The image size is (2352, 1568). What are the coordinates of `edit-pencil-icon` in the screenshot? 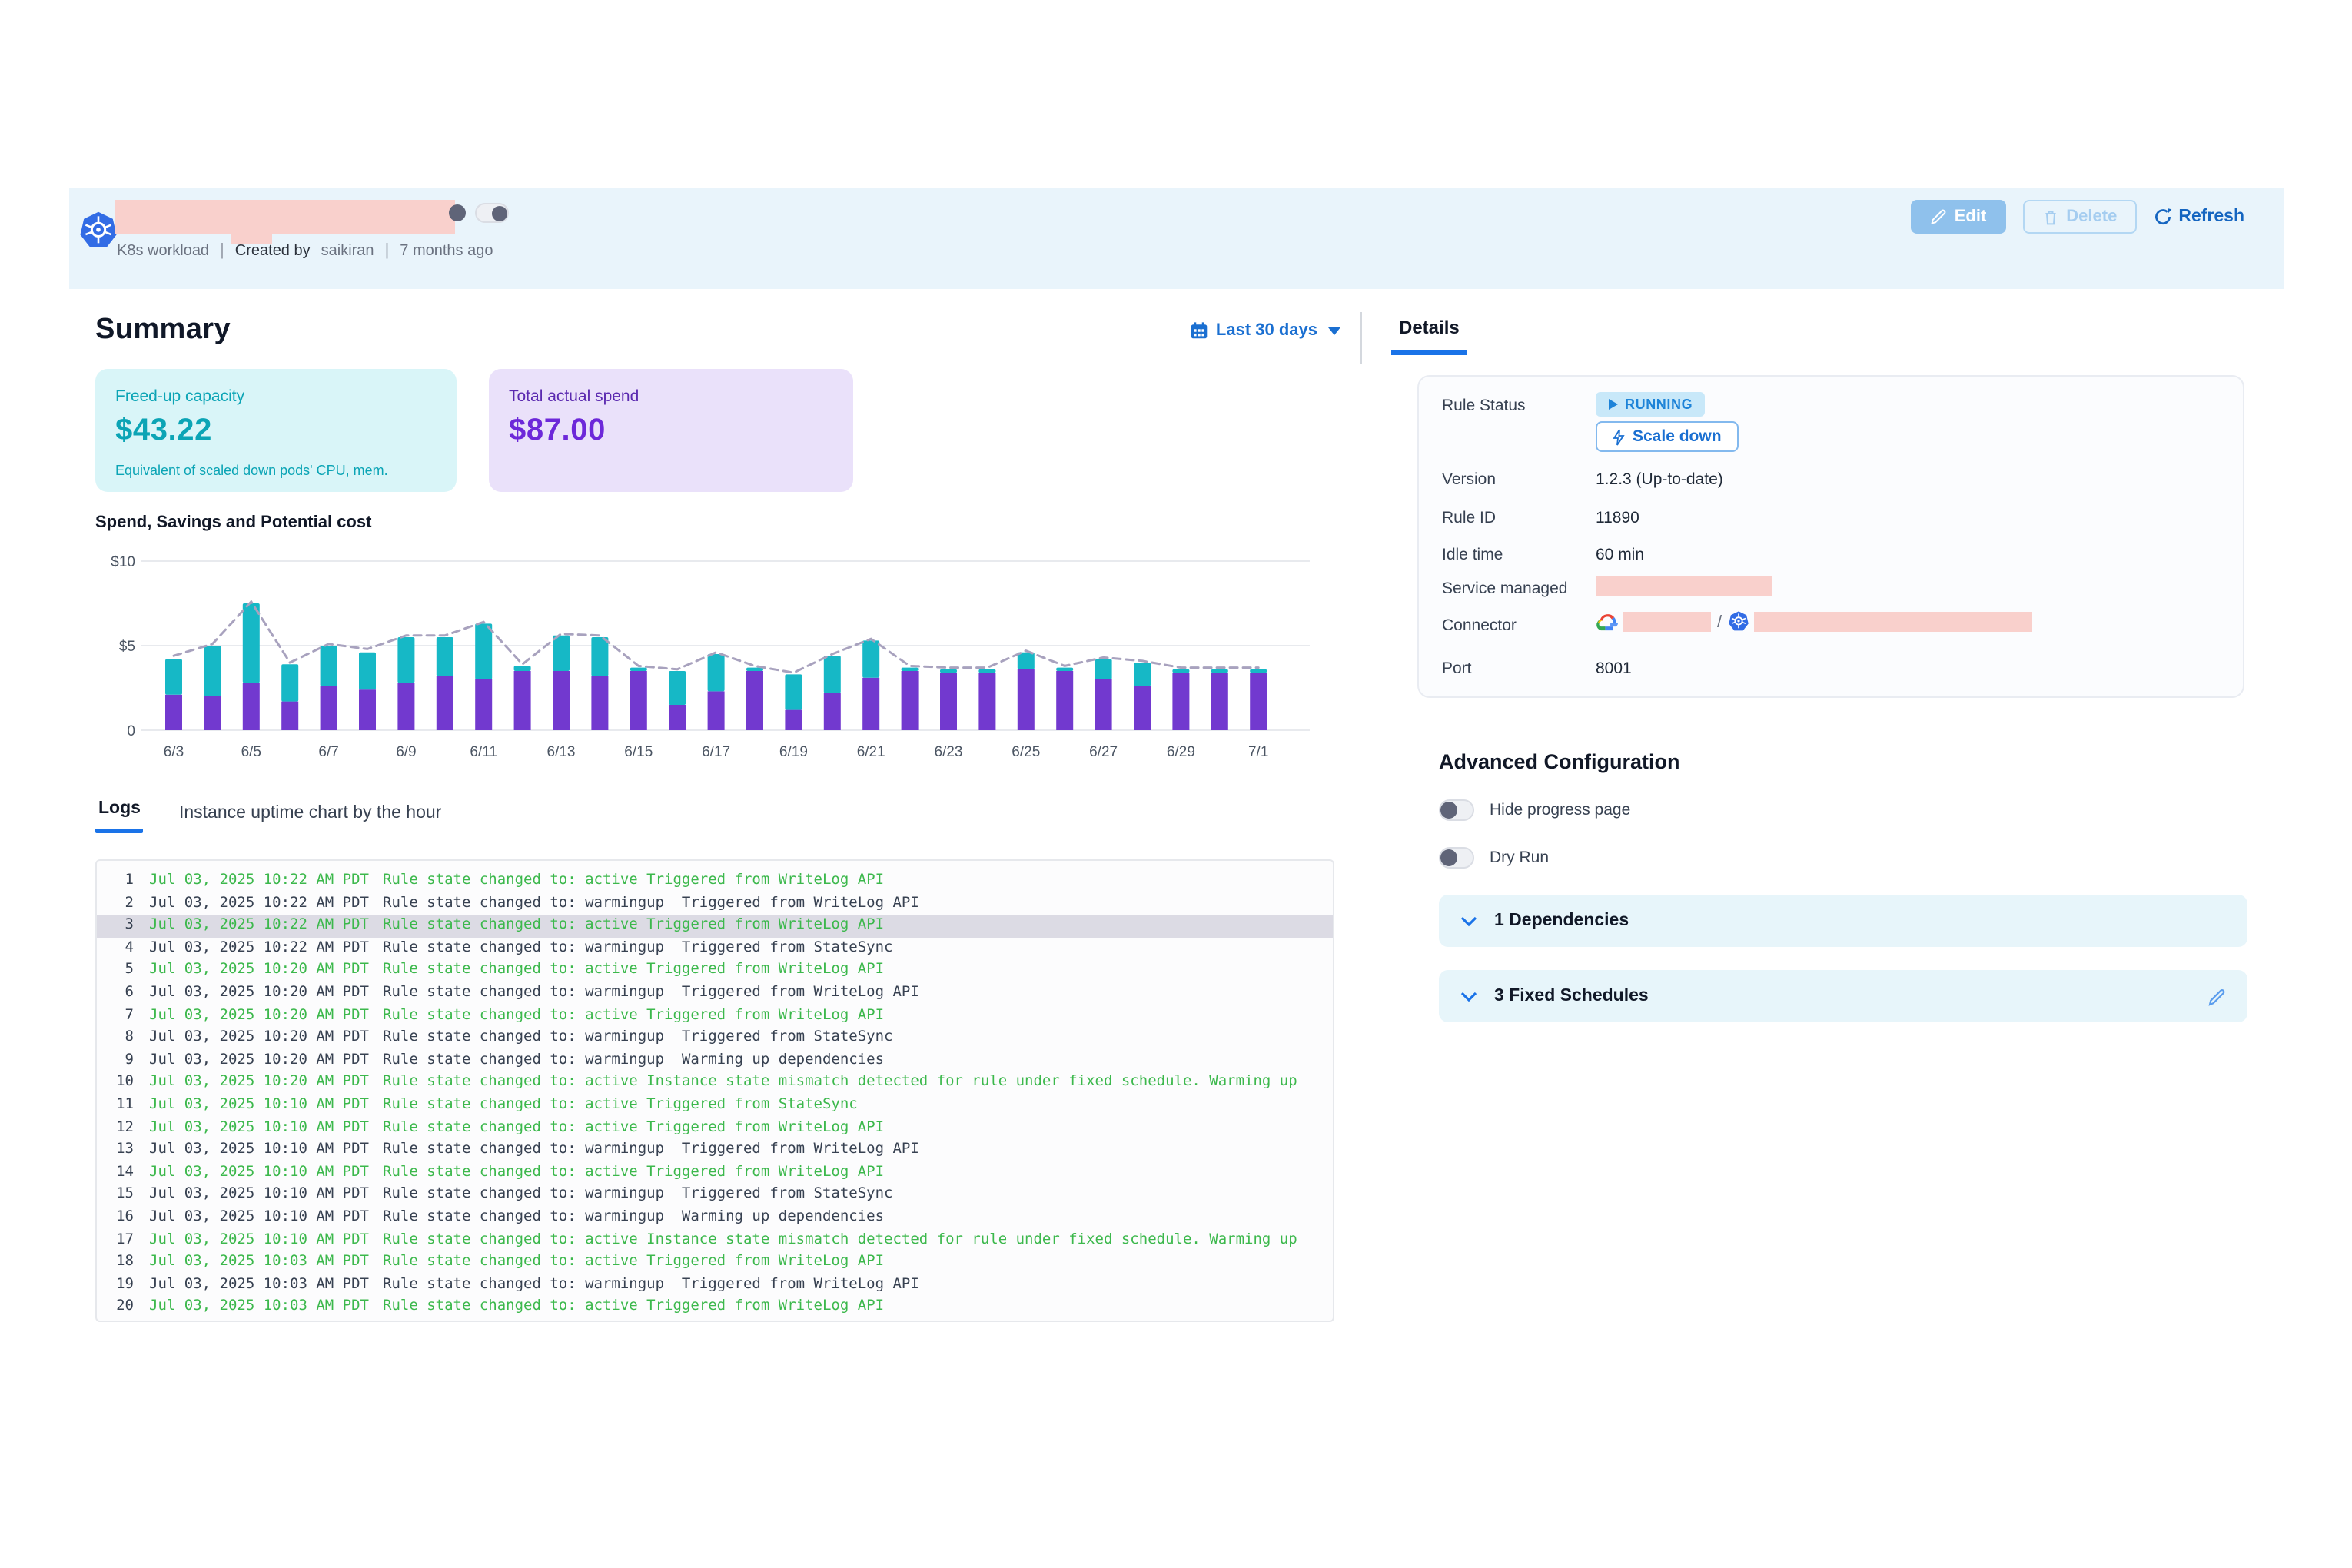 It's located at (2216, 996).